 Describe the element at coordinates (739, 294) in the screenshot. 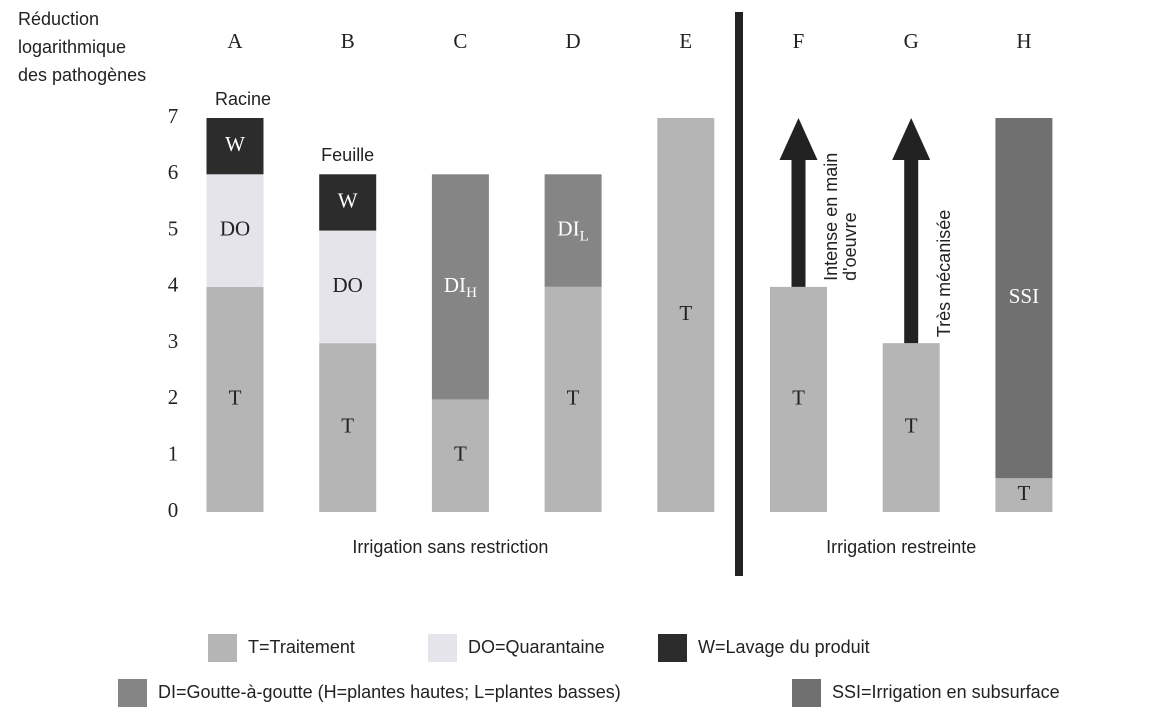

I see `divider` at that location.